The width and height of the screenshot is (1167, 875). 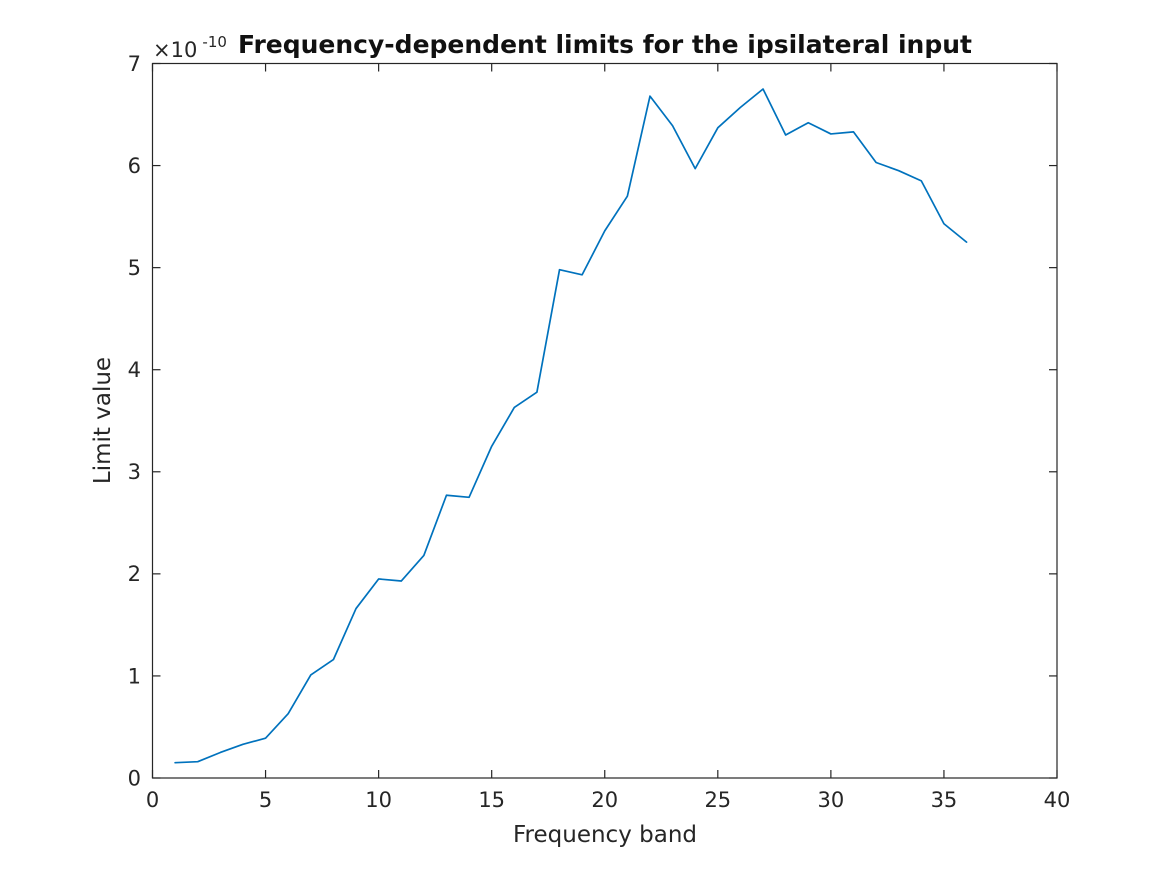 I want to click on x-tick-label: 35, so click(x=944, y=800).